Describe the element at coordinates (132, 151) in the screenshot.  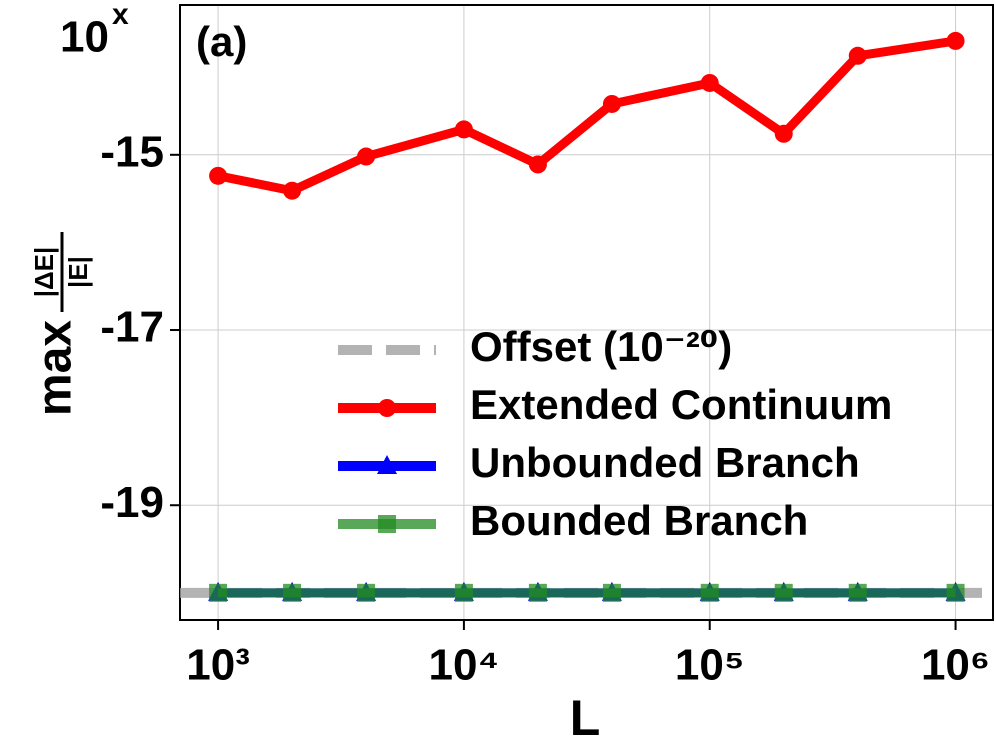
I see `y-tick-label: -15` at that location.